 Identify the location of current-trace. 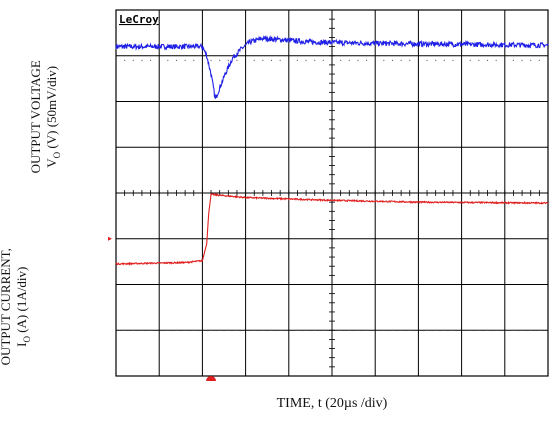
(332, 229).